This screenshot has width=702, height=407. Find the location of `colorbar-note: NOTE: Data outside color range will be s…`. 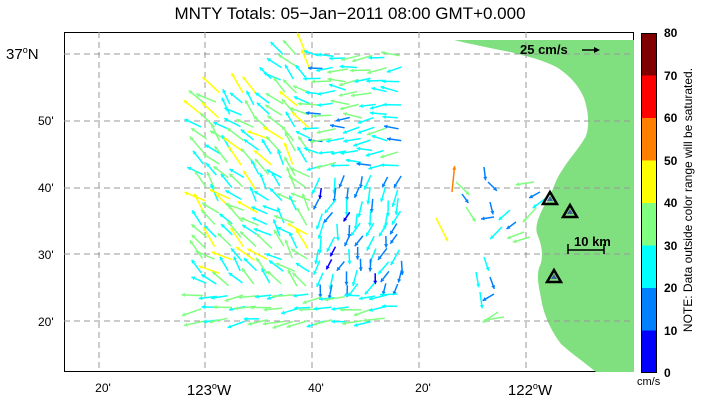

colorbar-note: NOTE: Data outside color range will be s… is located at coordinates (688, 200).